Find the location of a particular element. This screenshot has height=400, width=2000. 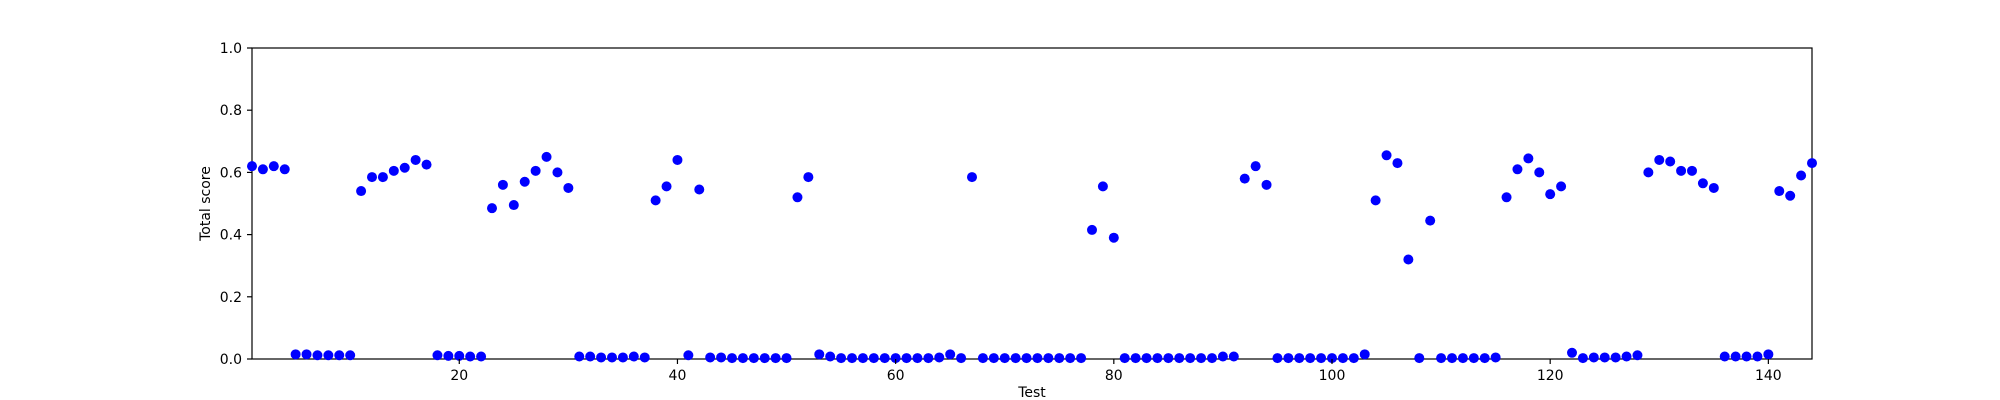

y-axis-label: Total score is located at coordinates (206, 204).